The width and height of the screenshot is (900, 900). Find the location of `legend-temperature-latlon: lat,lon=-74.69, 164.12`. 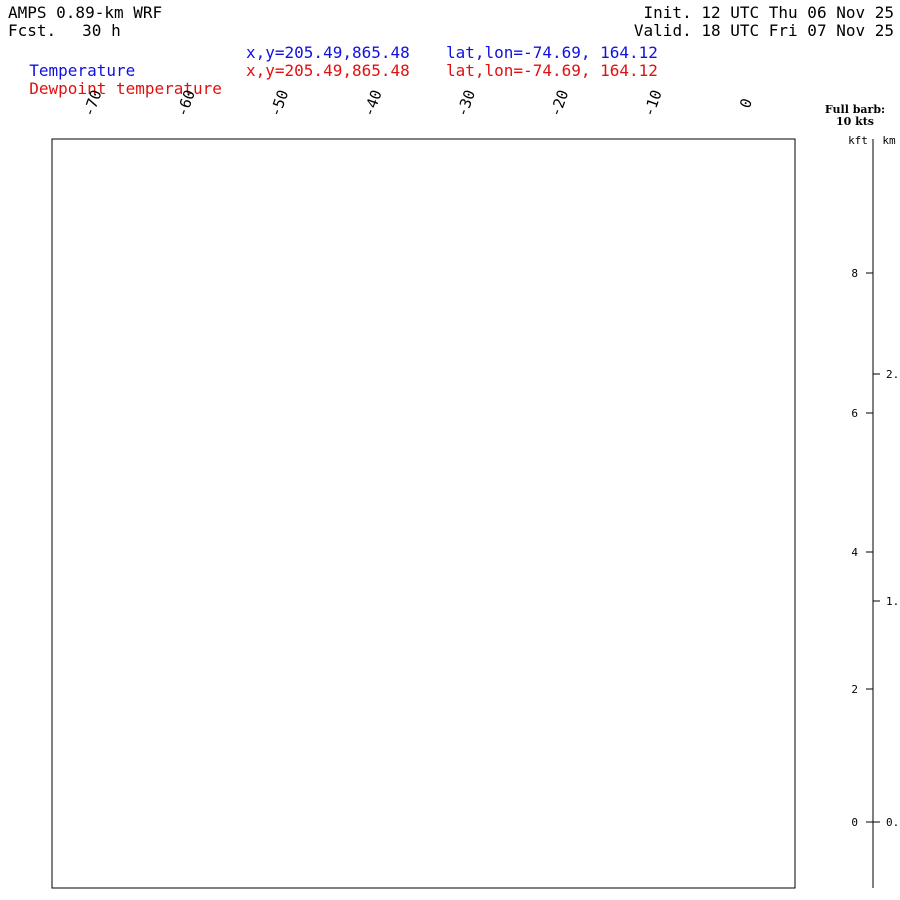

legend-temperature-latlon: lat,lon=-74.69, 164.12 is located at coordinates (552, 52).